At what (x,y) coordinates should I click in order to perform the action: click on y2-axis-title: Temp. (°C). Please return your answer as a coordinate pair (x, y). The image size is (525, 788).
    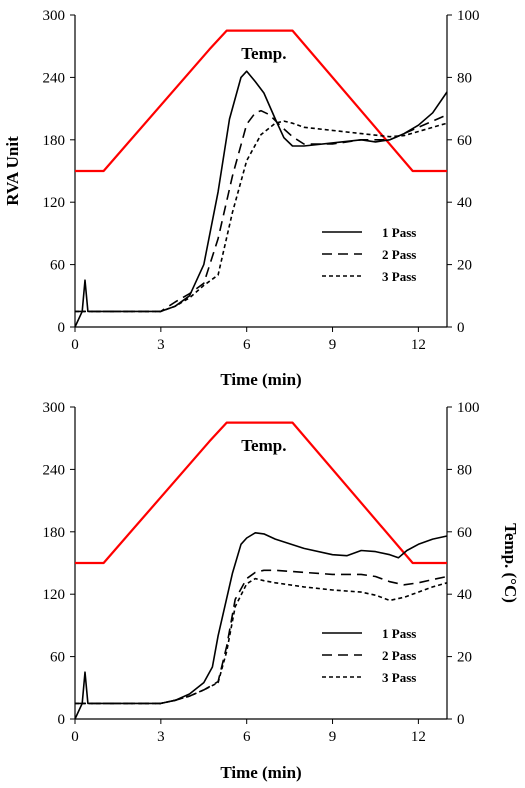
    Looking at the image, I should click on (510, 563).